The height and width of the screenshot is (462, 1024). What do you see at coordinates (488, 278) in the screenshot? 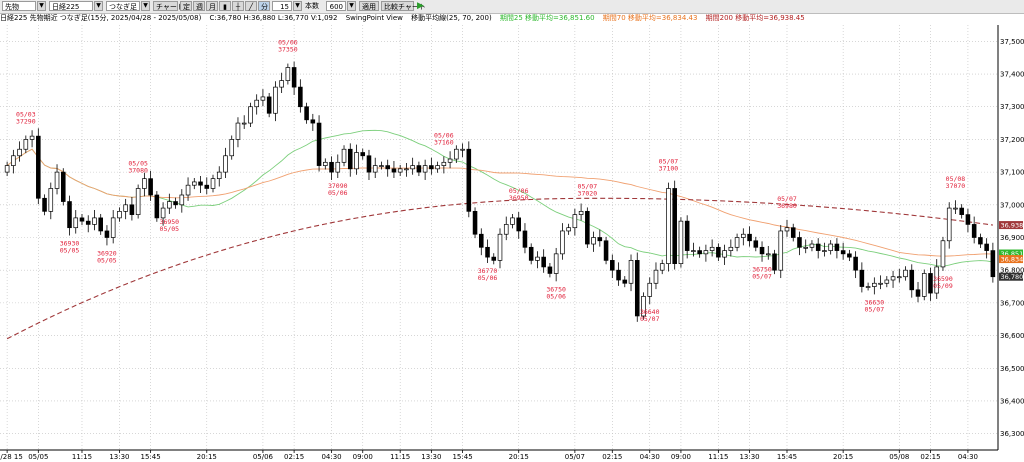
I see `swing-label-line2: 05/06` at bounding box center [488, 278].